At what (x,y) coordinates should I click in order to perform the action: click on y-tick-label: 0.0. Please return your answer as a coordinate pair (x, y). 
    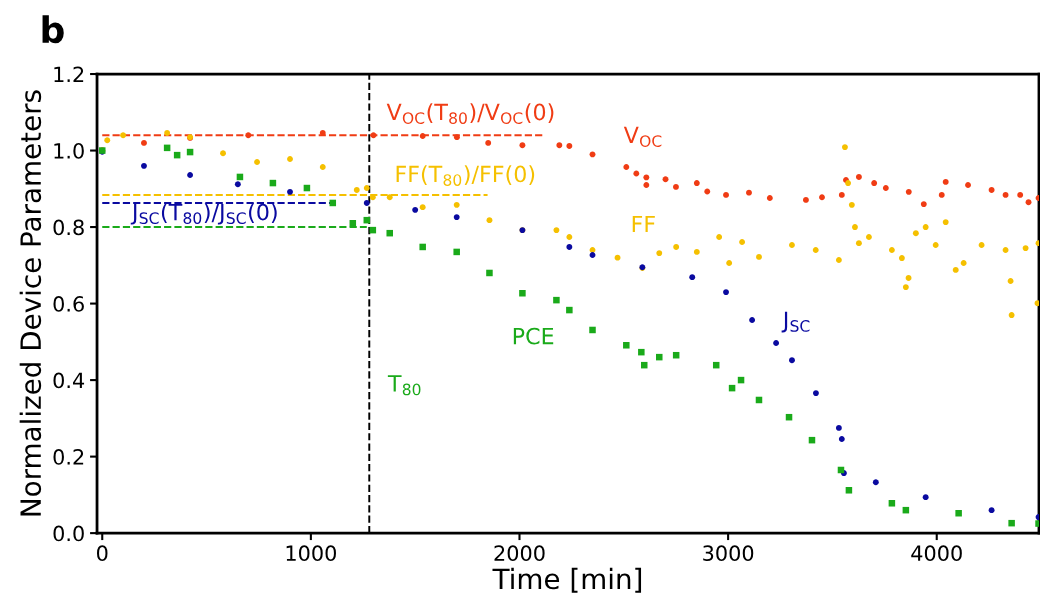
    Looking at the image, I should click on (68, 533).